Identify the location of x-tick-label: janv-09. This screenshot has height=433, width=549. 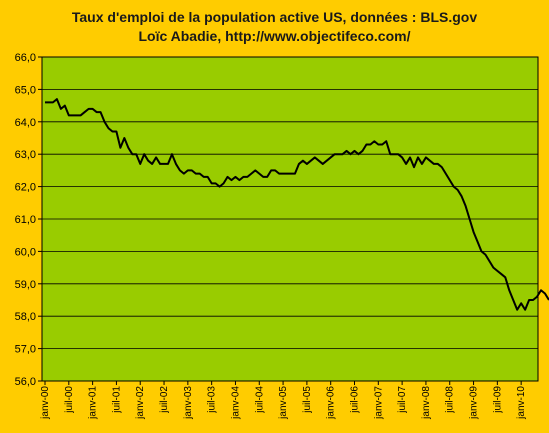
(474, 403).